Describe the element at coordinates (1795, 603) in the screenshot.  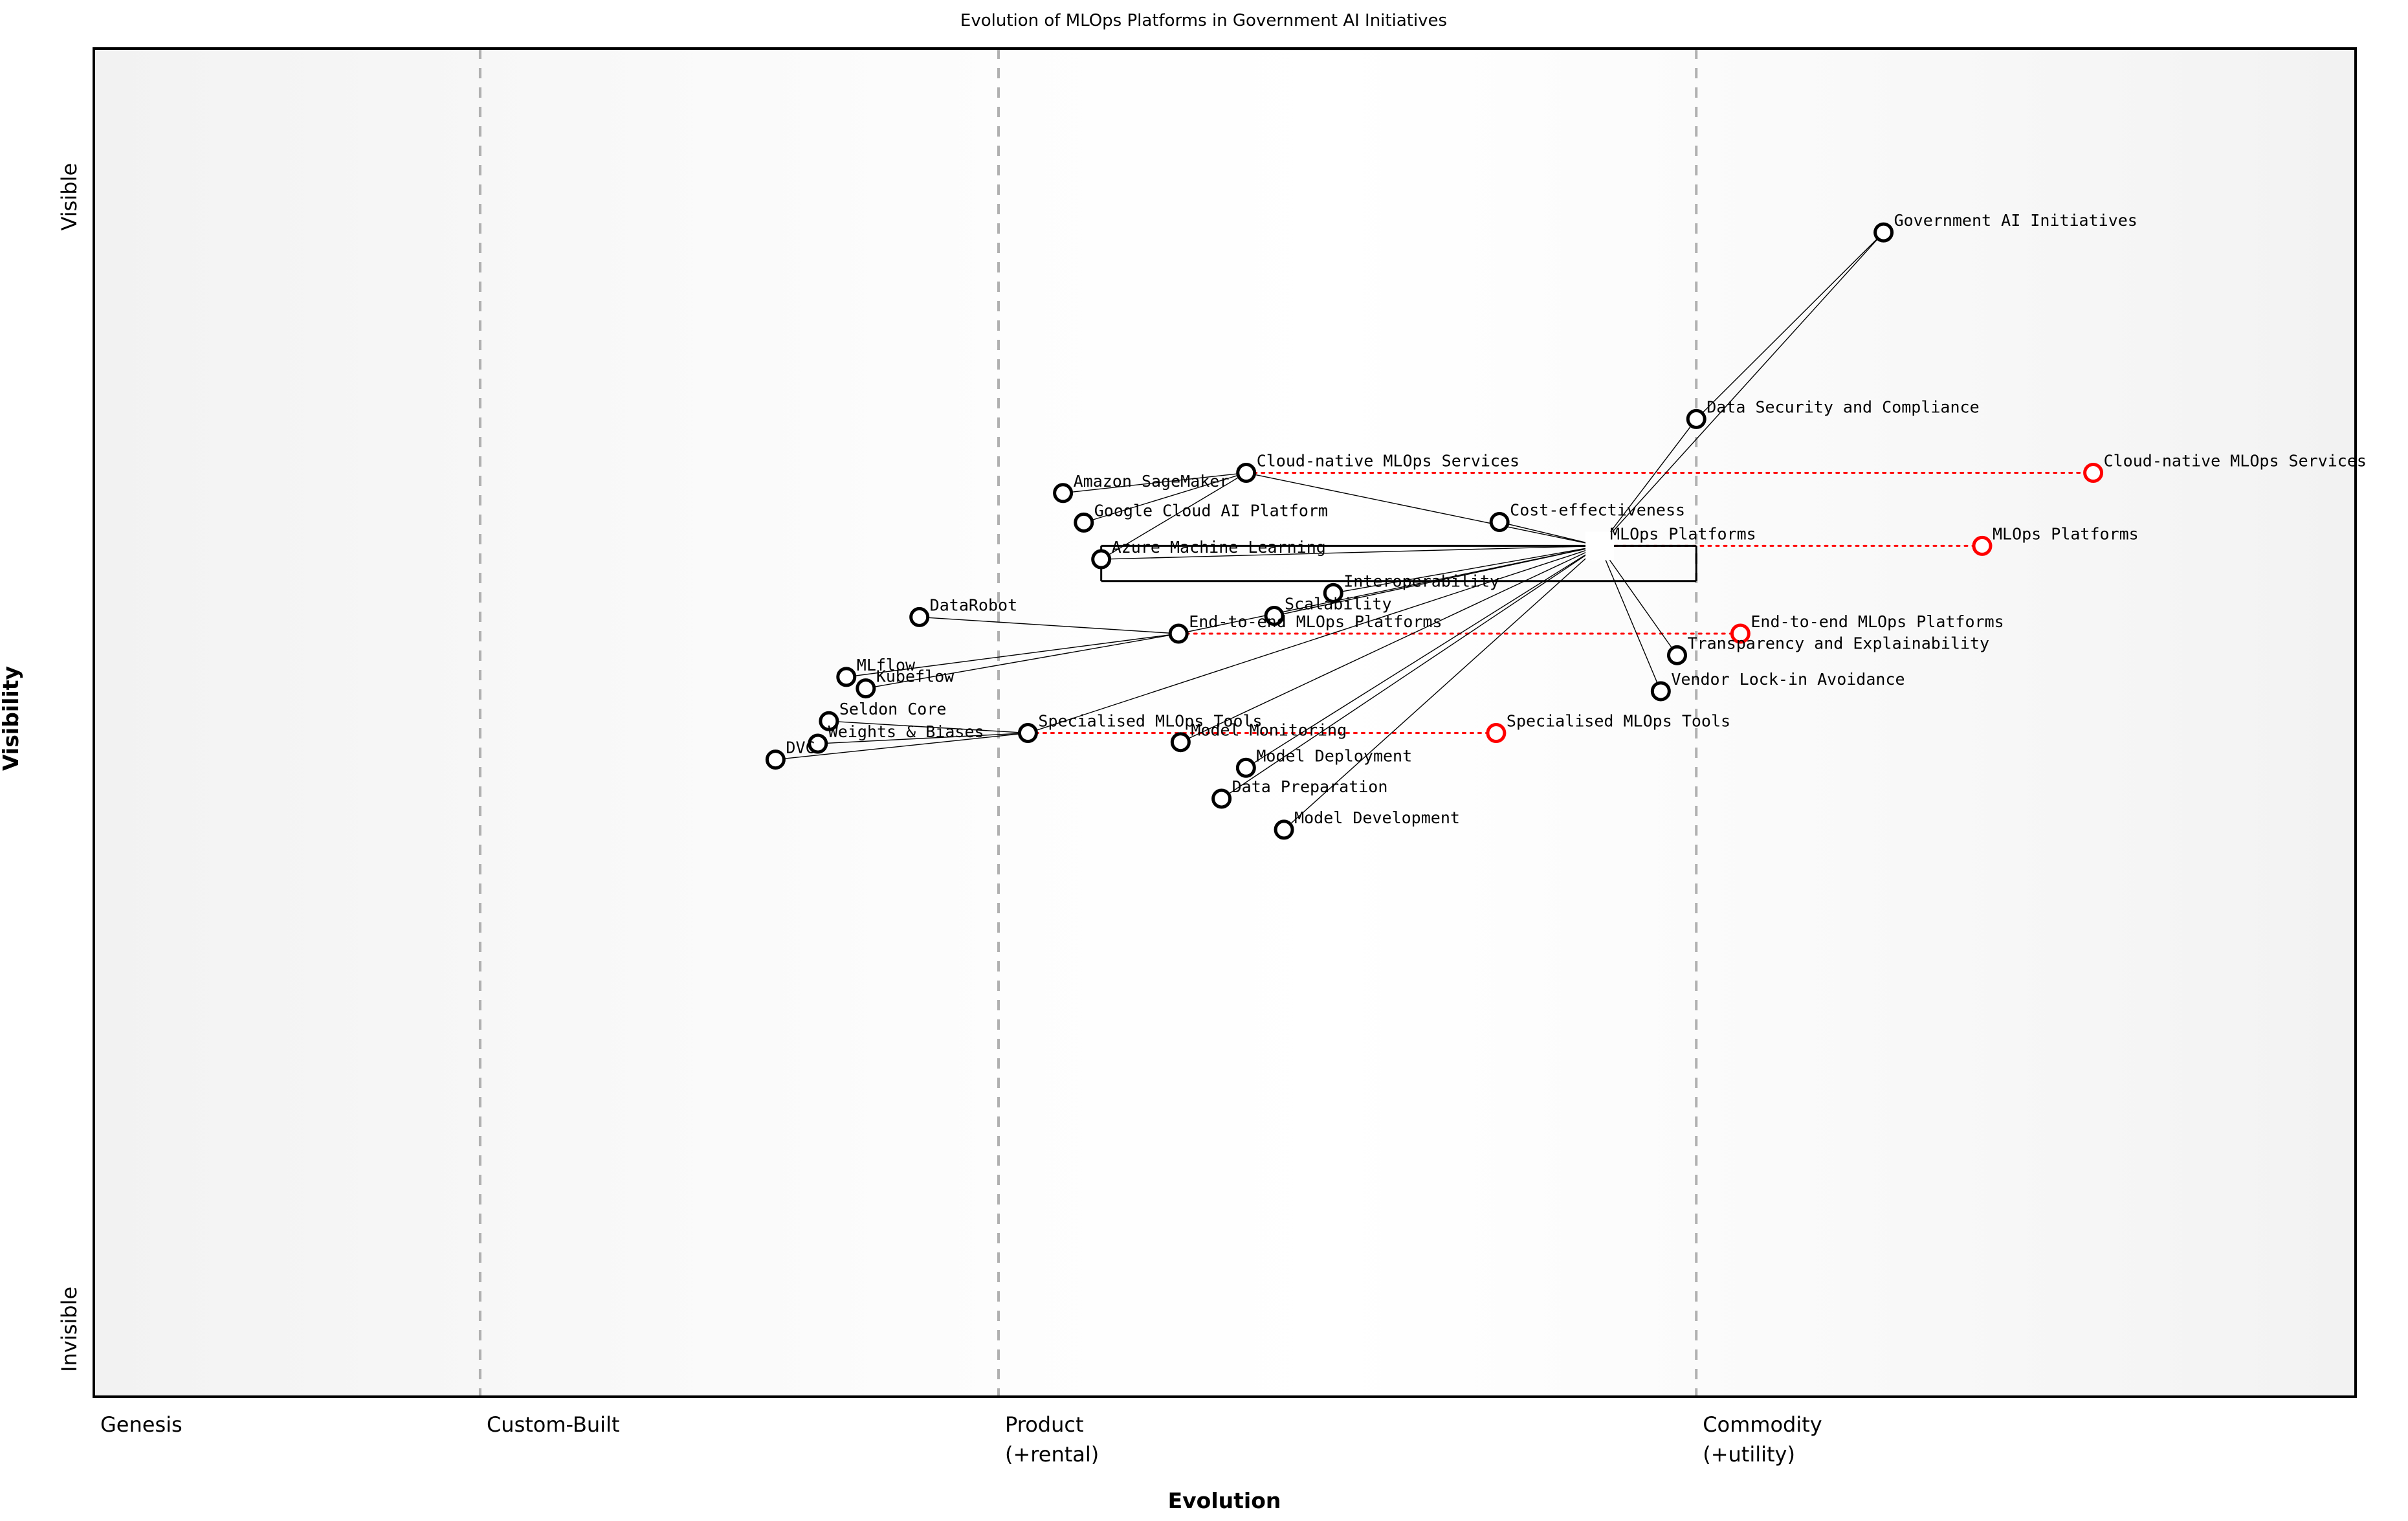
I see `evolved-component-nodes` at that location.